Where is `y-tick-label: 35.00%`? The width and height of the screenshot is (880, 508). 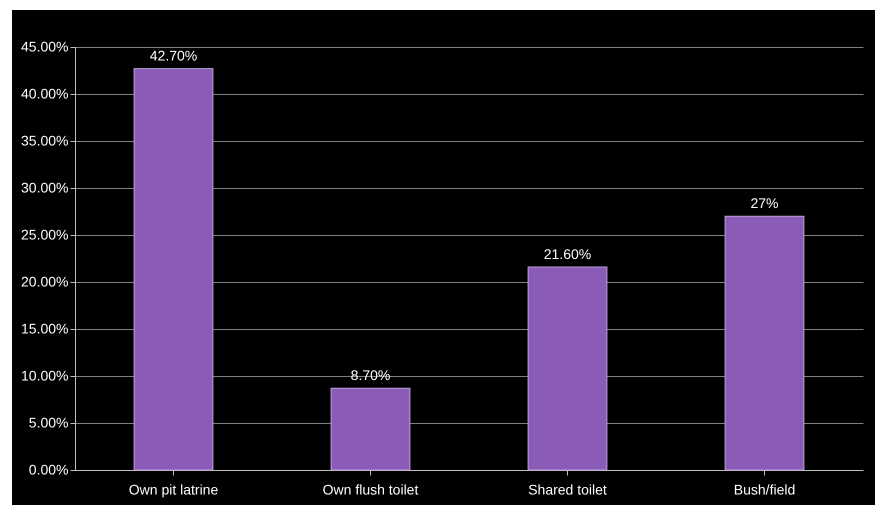 y-tick-label: 35.00% is located at coordinates (44, 140).